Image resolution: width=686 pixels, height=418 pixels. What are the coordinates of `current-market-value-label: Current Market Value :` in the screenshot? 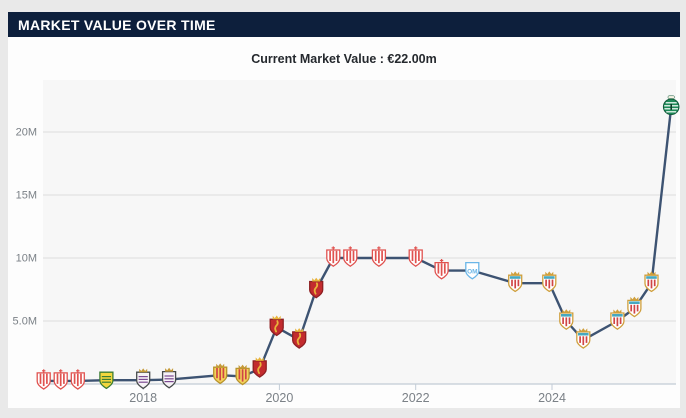 It's located at (317, 59).